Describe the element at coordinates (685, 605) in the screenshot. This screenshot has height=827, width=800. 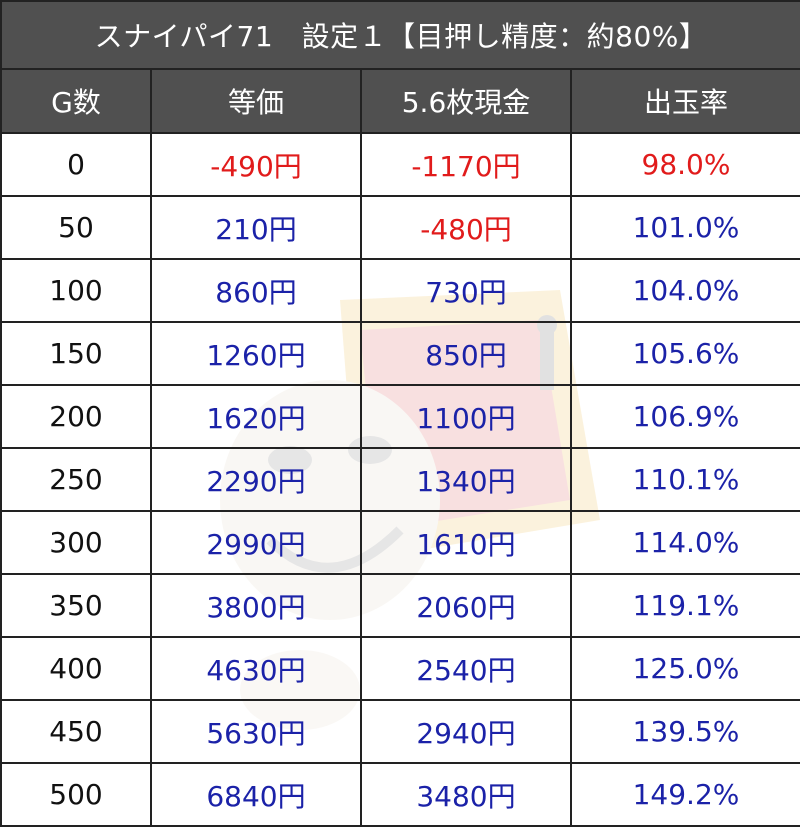
I see `payout-rate-cell: 119.1%` at that location.